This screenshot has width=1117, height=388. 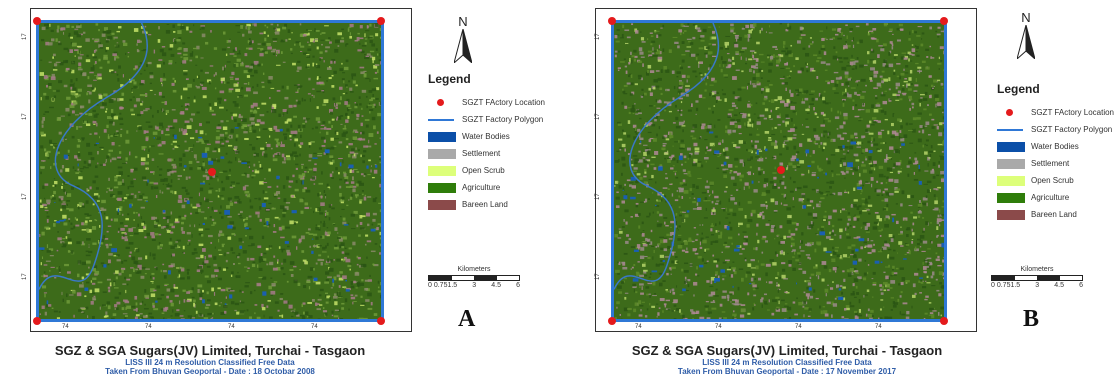 I want to click on factory-location-marker, so click(x=212, y=172).